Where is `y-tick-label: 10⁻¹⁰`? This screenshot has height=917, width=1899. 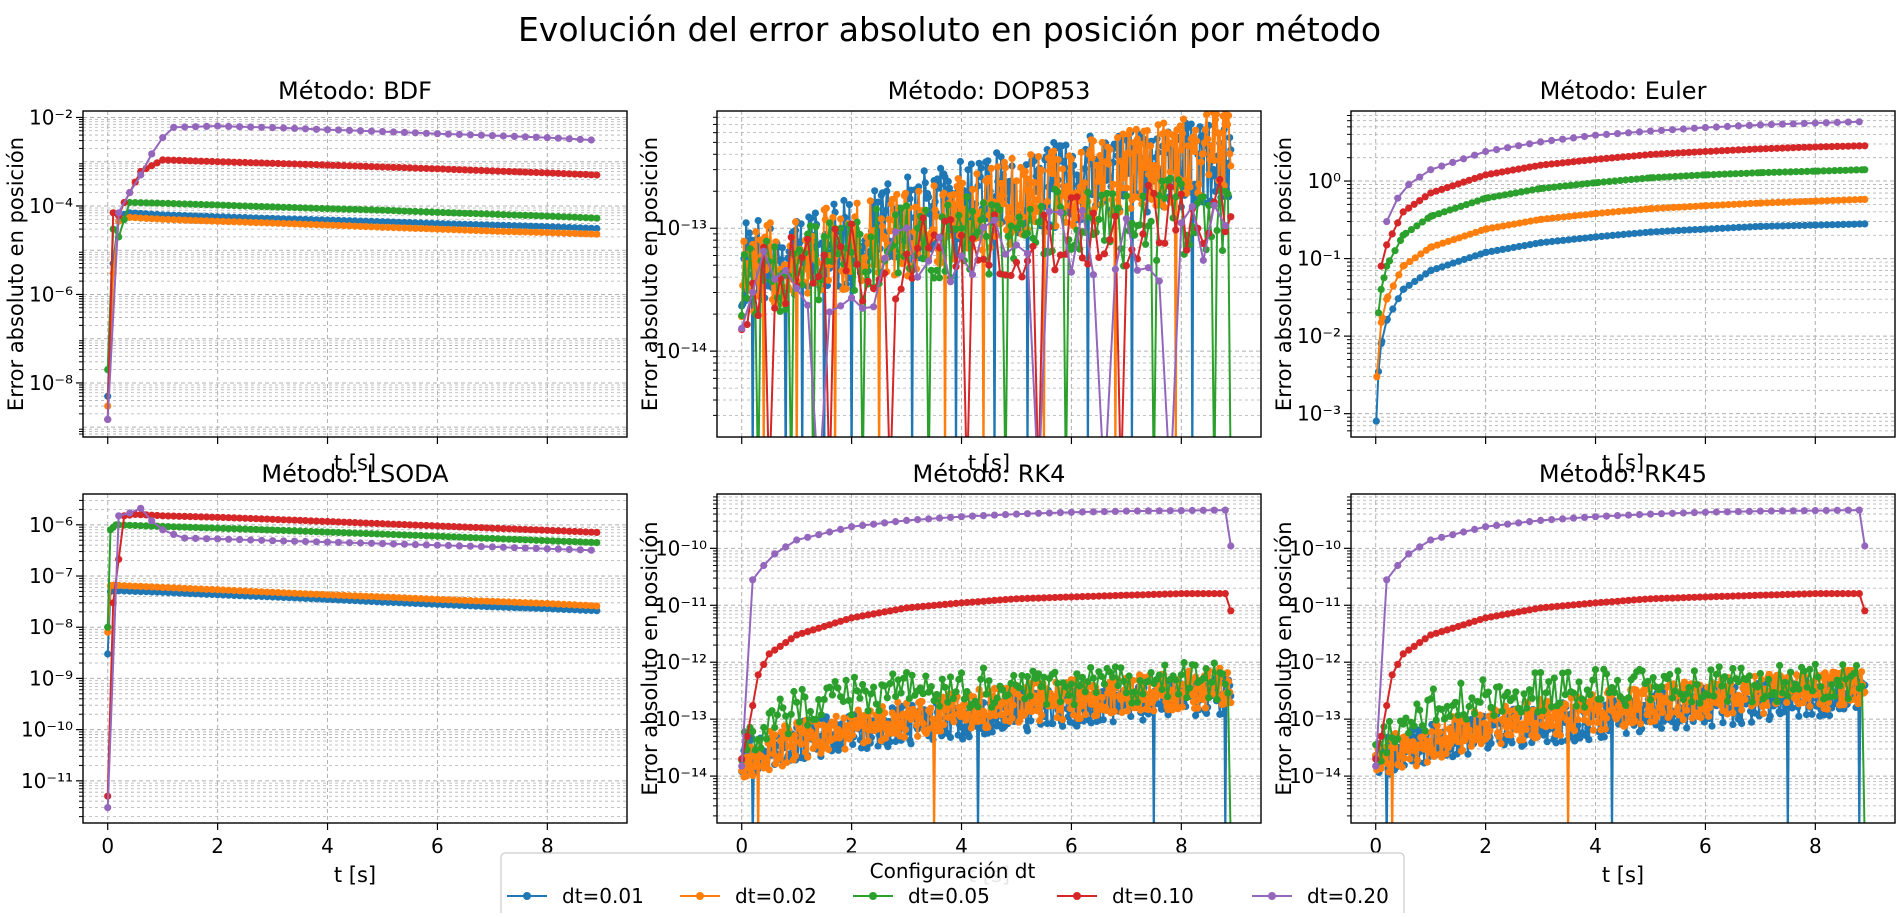 y-tick-label: 10⁻¹⁰ is located at coordinates (47, 730).